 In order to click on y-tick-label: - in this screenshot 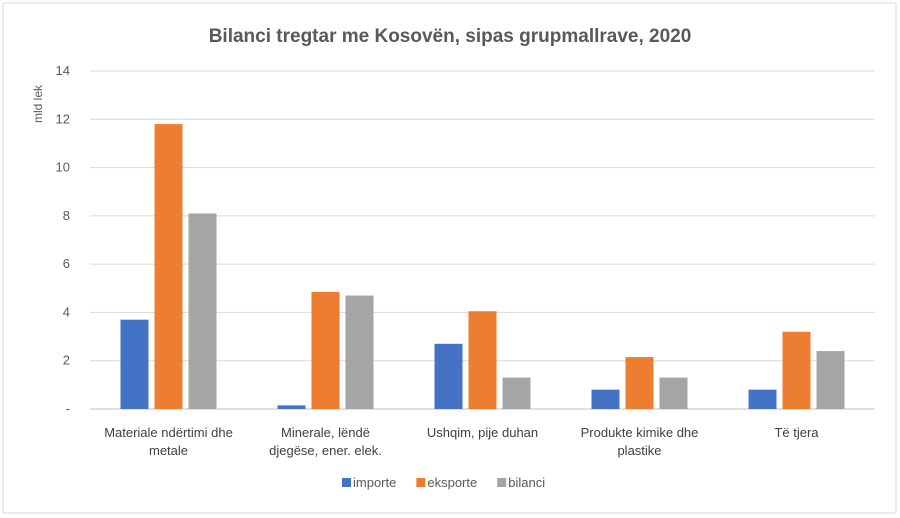, I will do `click(68, 408)`.